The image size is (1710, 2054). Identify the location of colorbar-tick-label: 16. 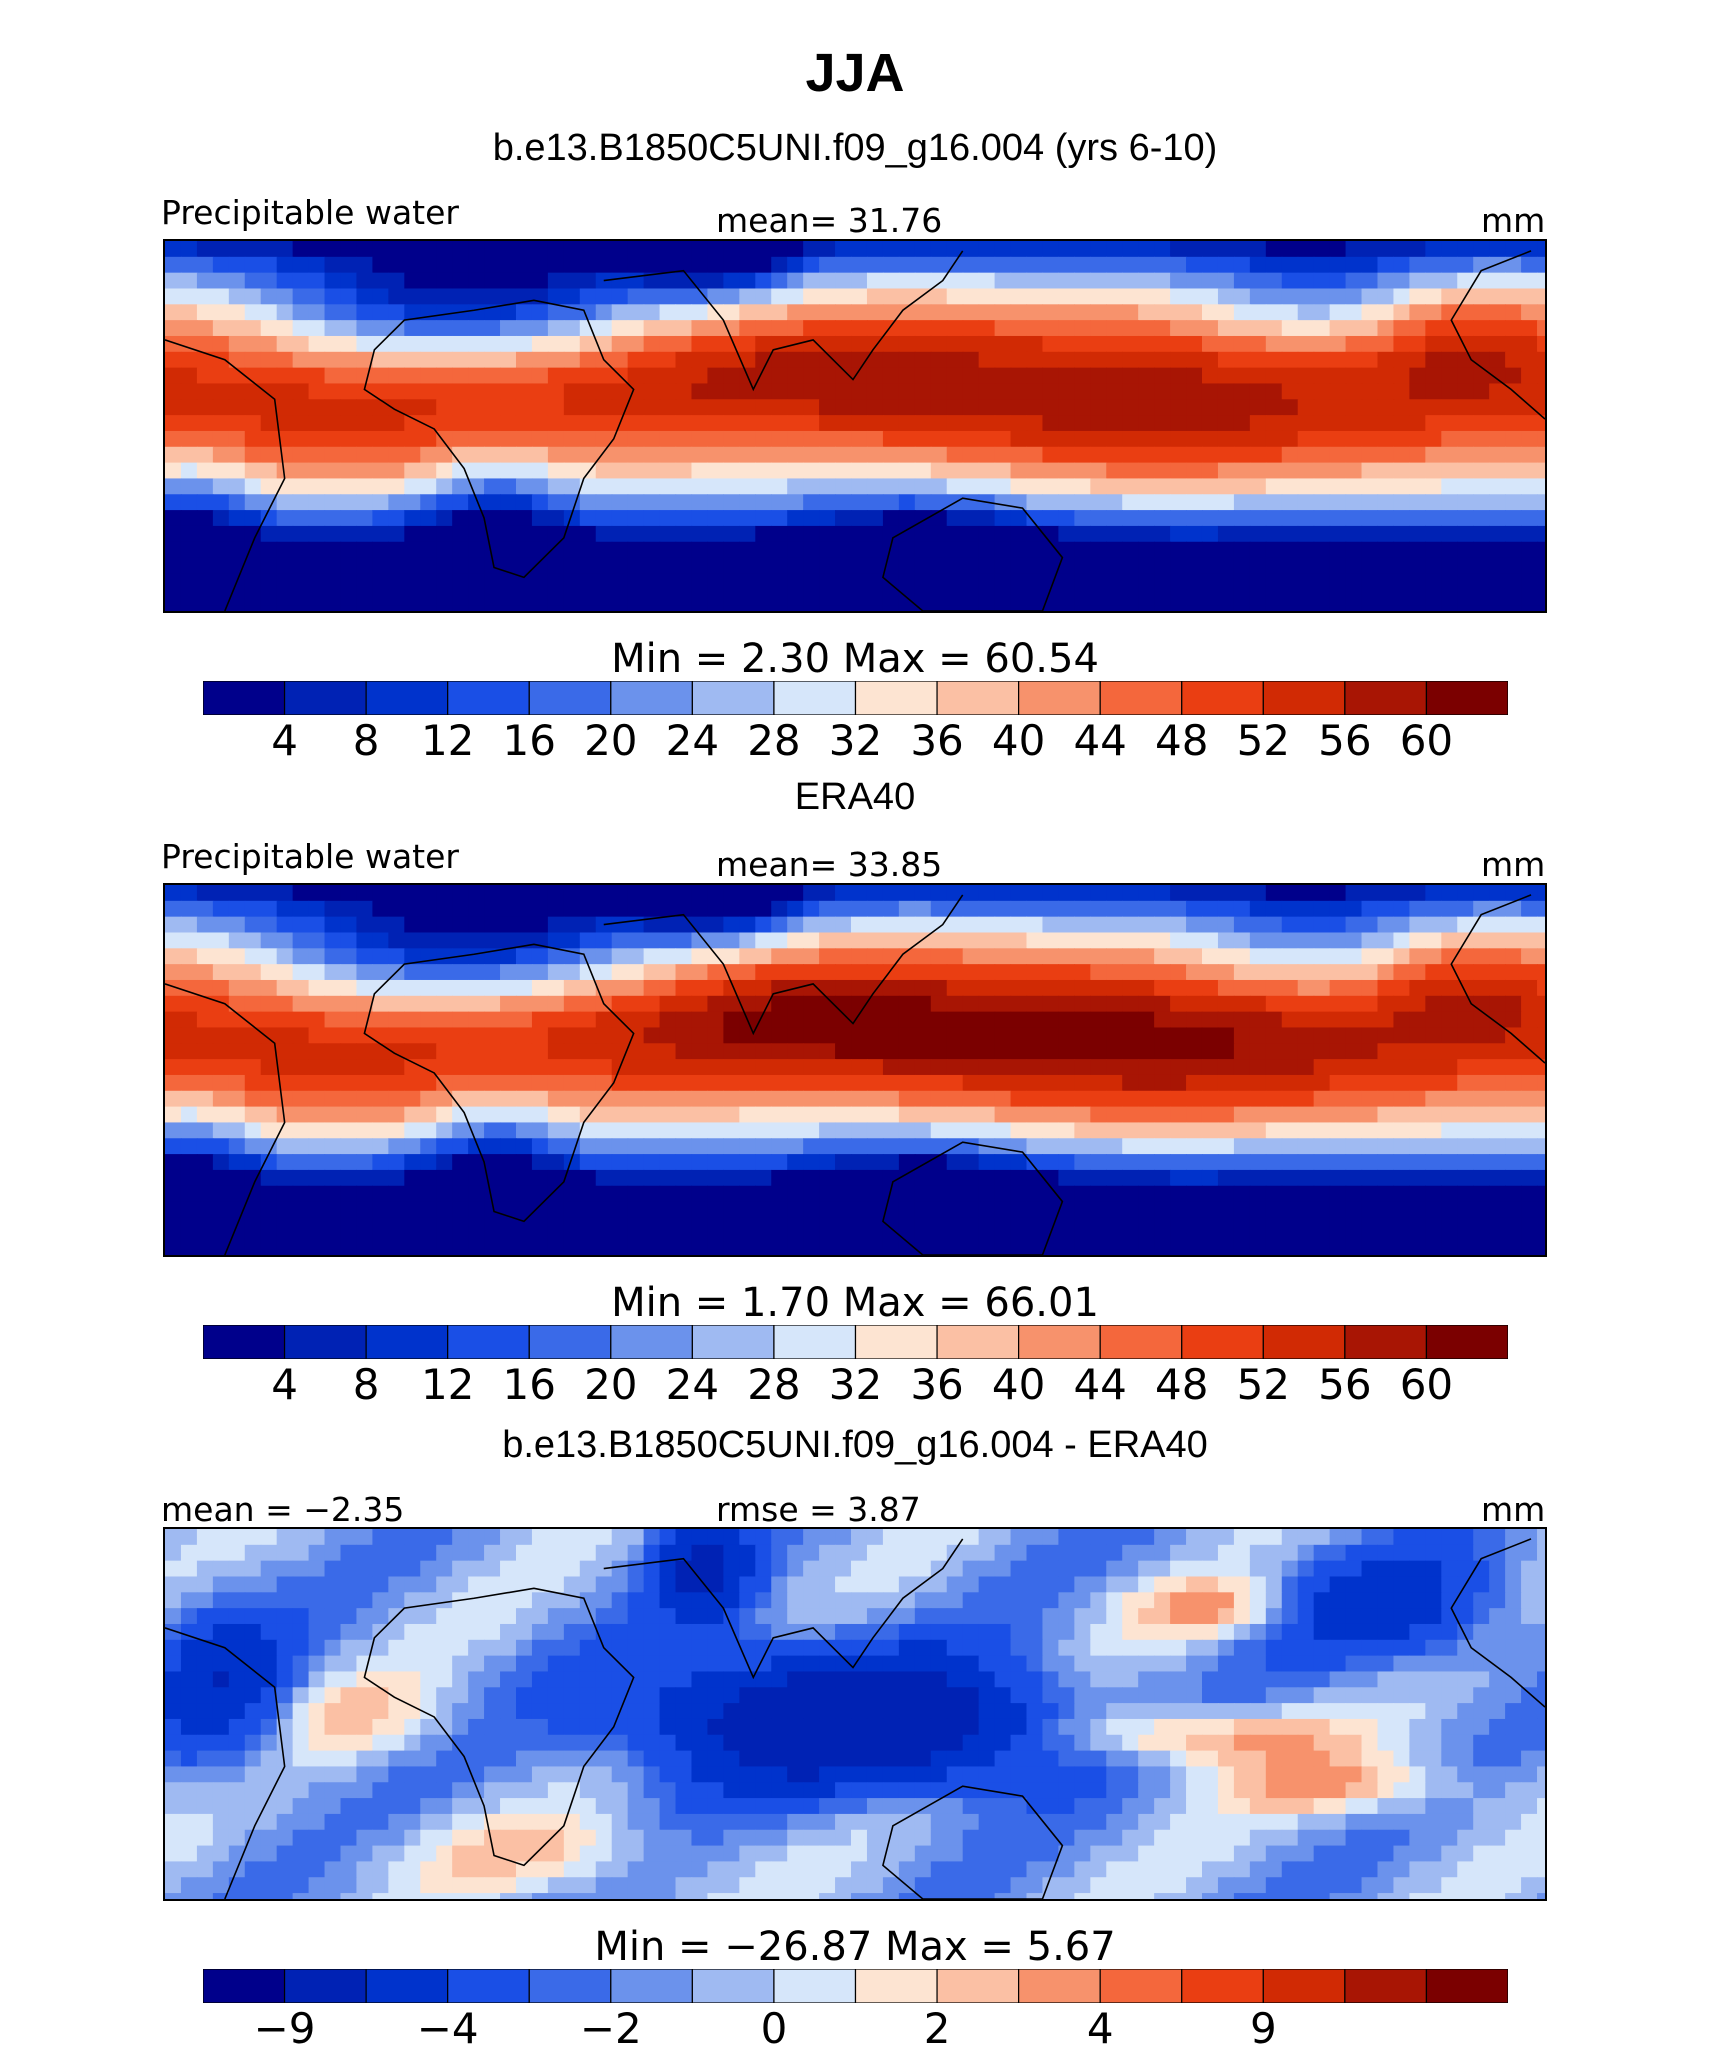
(529, 740).